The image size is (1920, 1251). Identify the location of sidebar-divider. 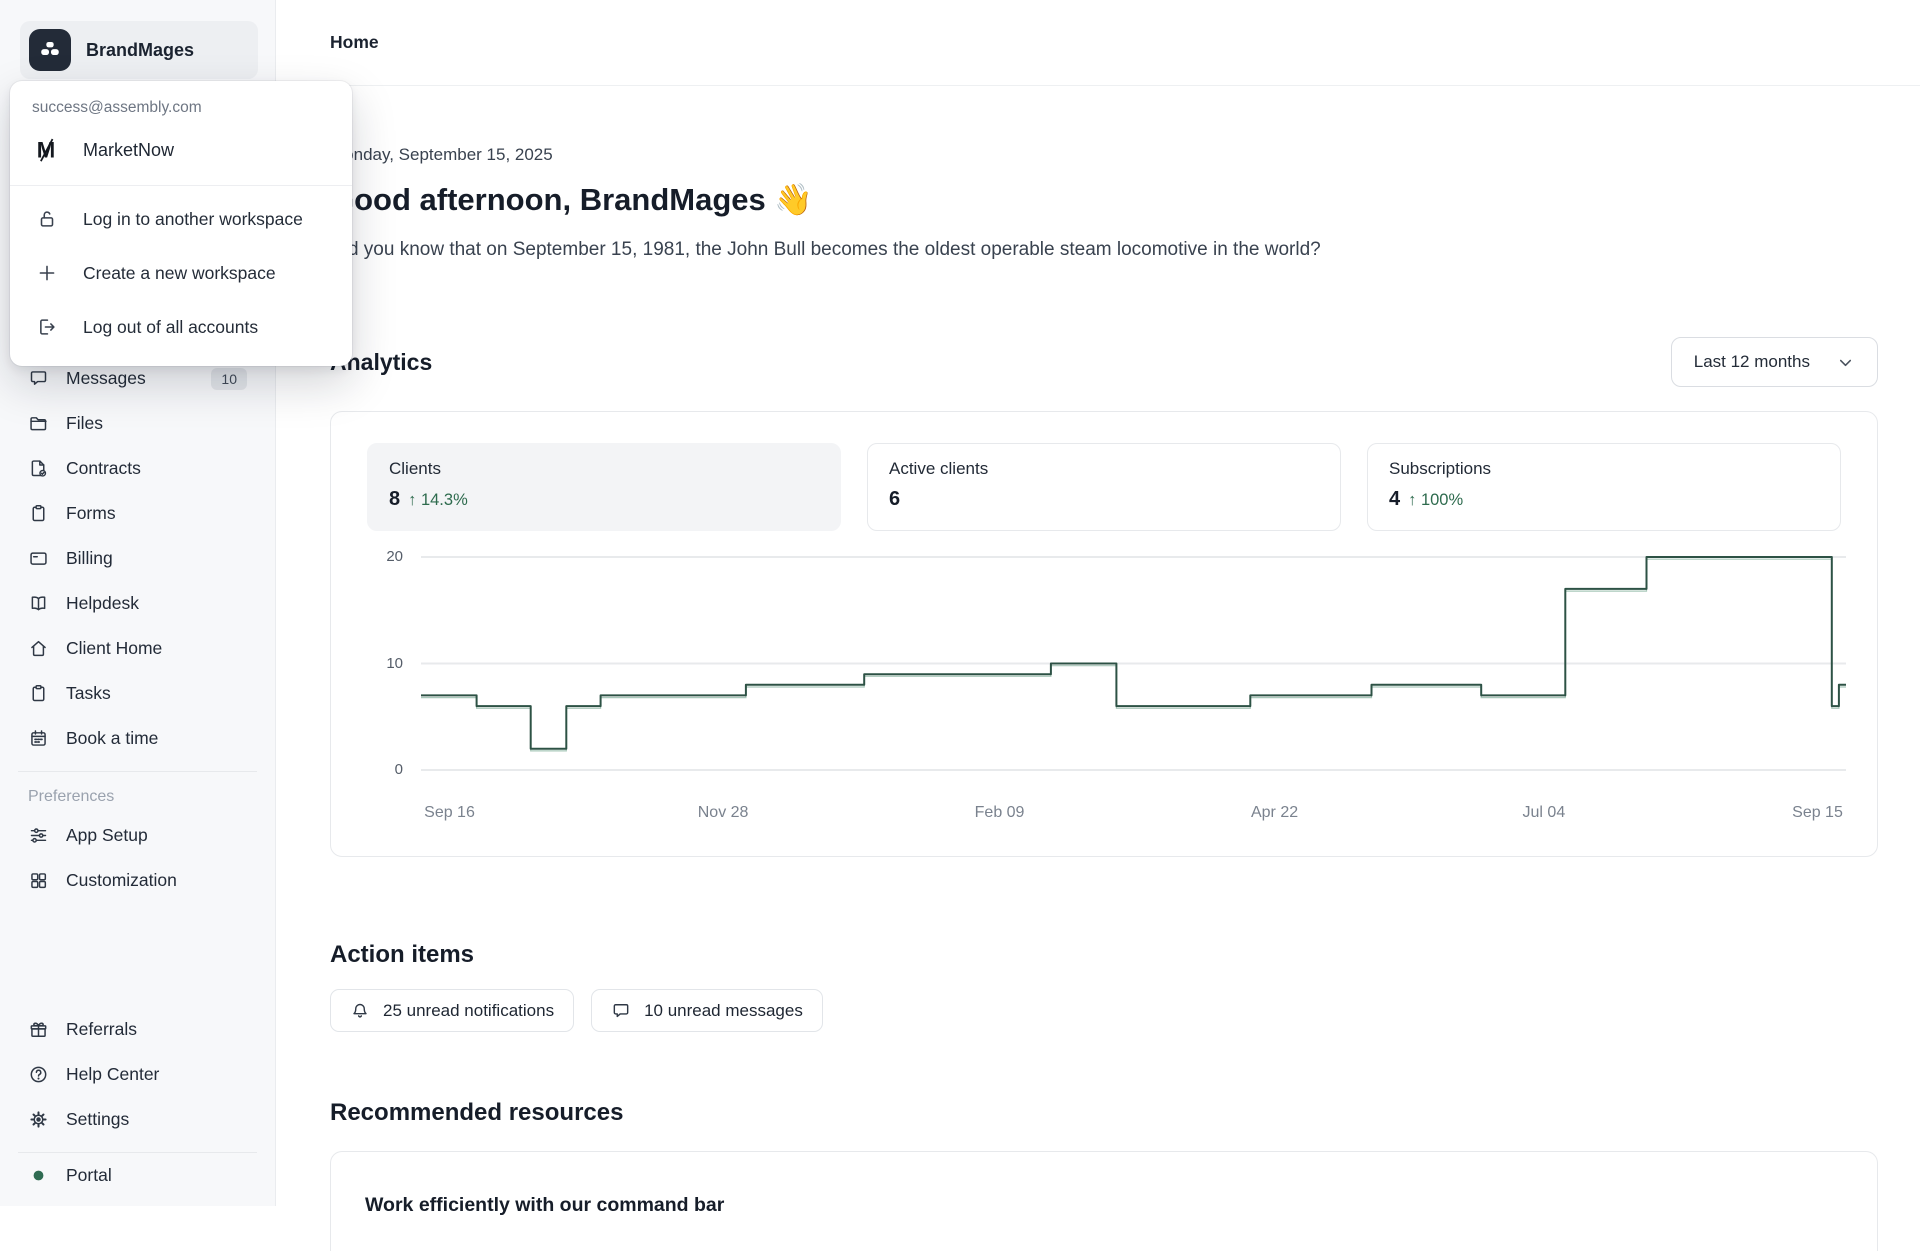
(137, 1152).